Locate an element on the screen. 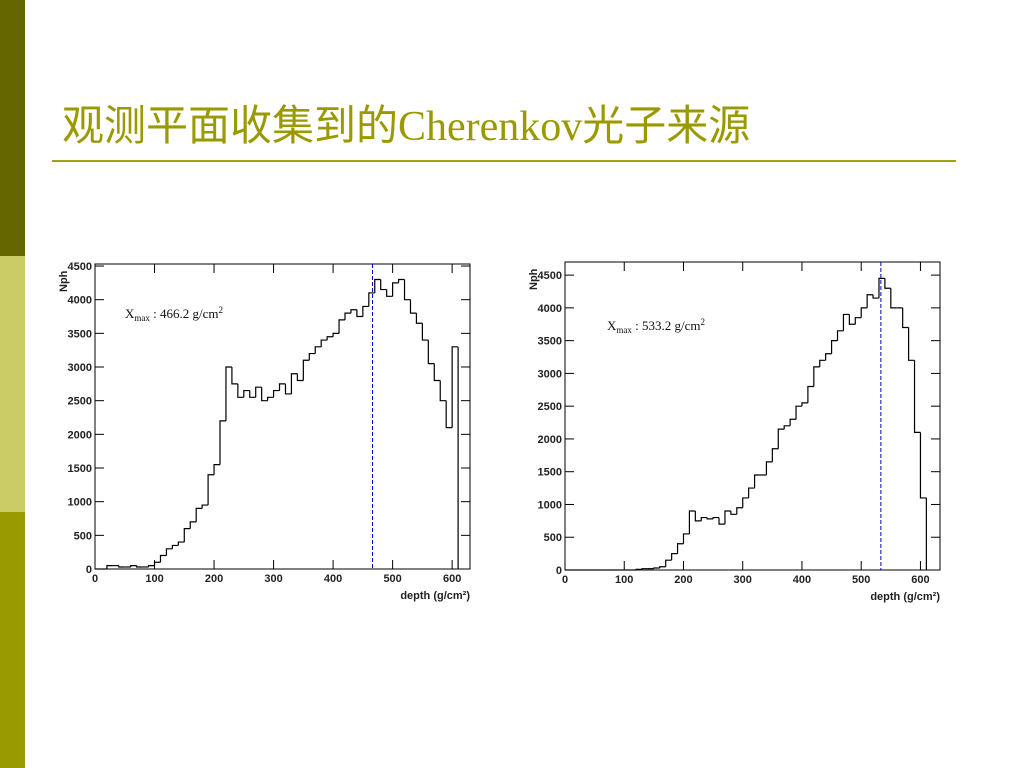  x-tick-label: 0 is located at coordinates (95, 579).